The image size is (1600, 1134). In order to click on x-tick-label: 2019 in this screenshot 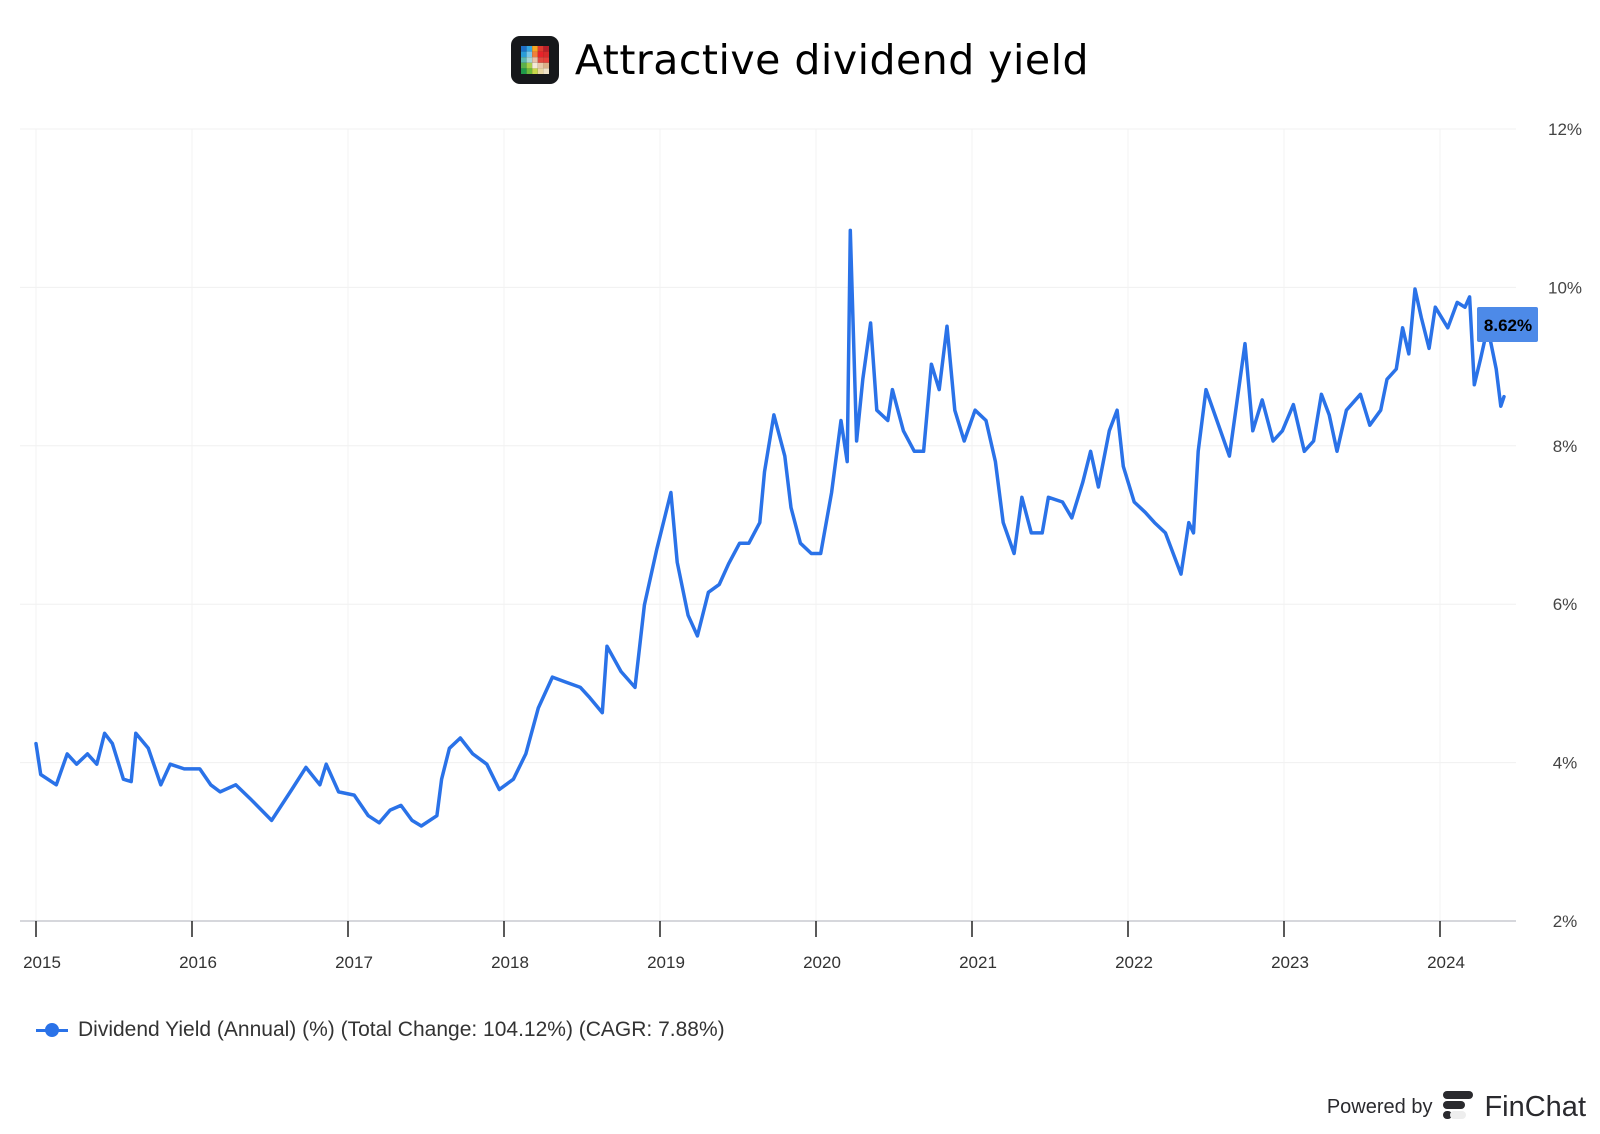, I will do `click(666, 962)`.